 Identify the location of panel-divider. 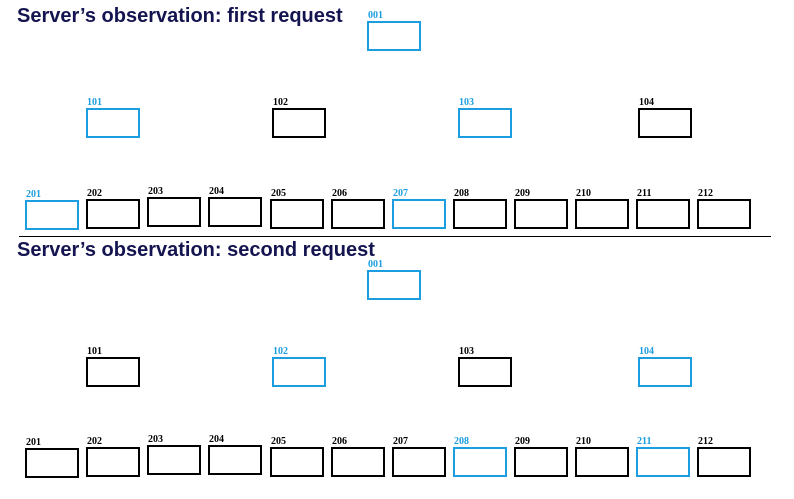
(395, 236).